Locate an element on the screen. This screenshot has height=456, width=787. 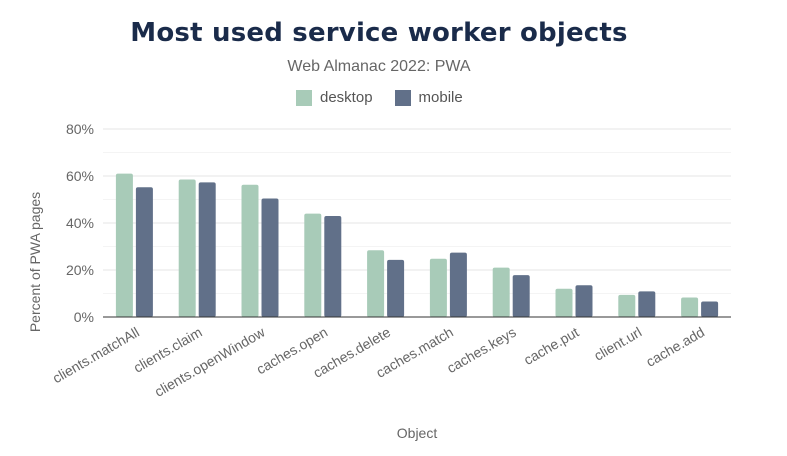
bar-desktop-client-url is located at coordinates (627, 305).